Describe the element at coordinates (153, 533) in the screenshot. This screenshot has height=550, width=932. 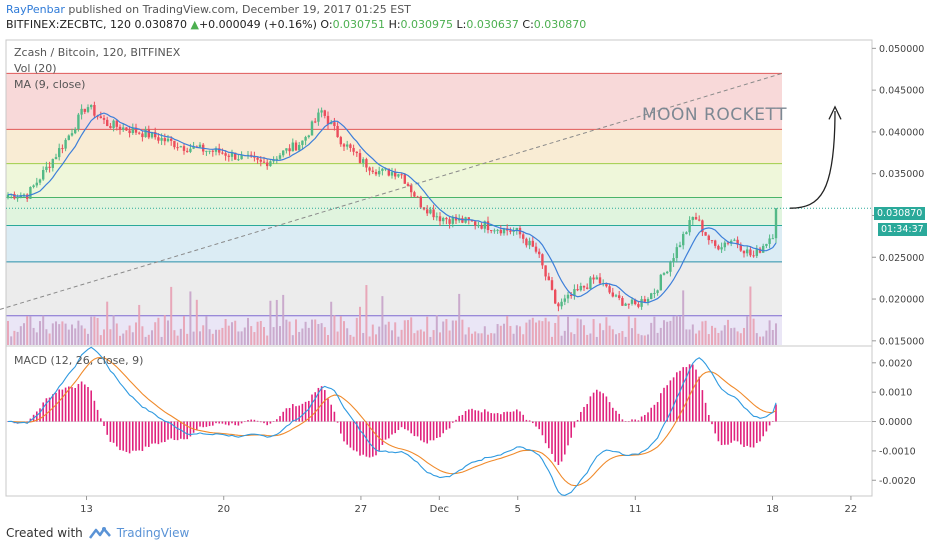
I see `tradingview-brand: TradingView` at that location.